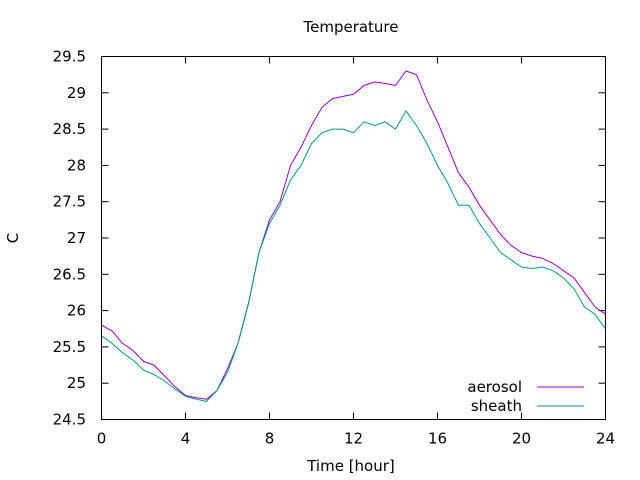 The width and height of the screenshot is (640, 480). What do you see at coordinates (270, 439) in the screenshot?
I see `x-tick-label: 8` at bounding box center [270, 439].